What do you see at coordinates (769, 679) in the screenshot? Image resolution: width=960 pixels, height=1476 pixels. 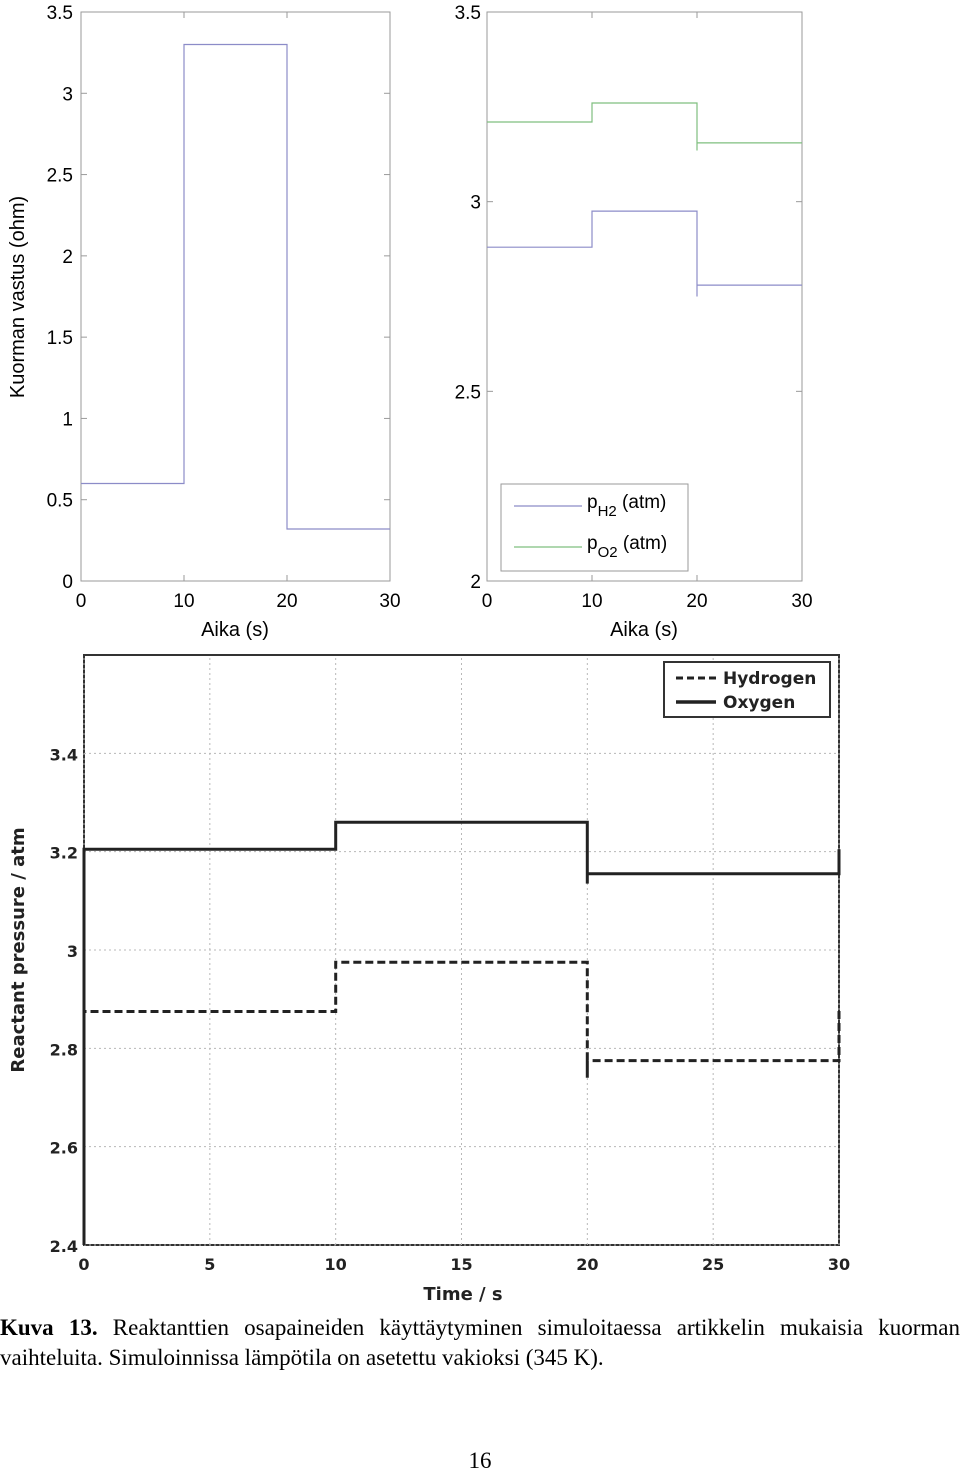 I see `legend-entry-hydrogen: Hydrogen` at bounding box center [769, 679].